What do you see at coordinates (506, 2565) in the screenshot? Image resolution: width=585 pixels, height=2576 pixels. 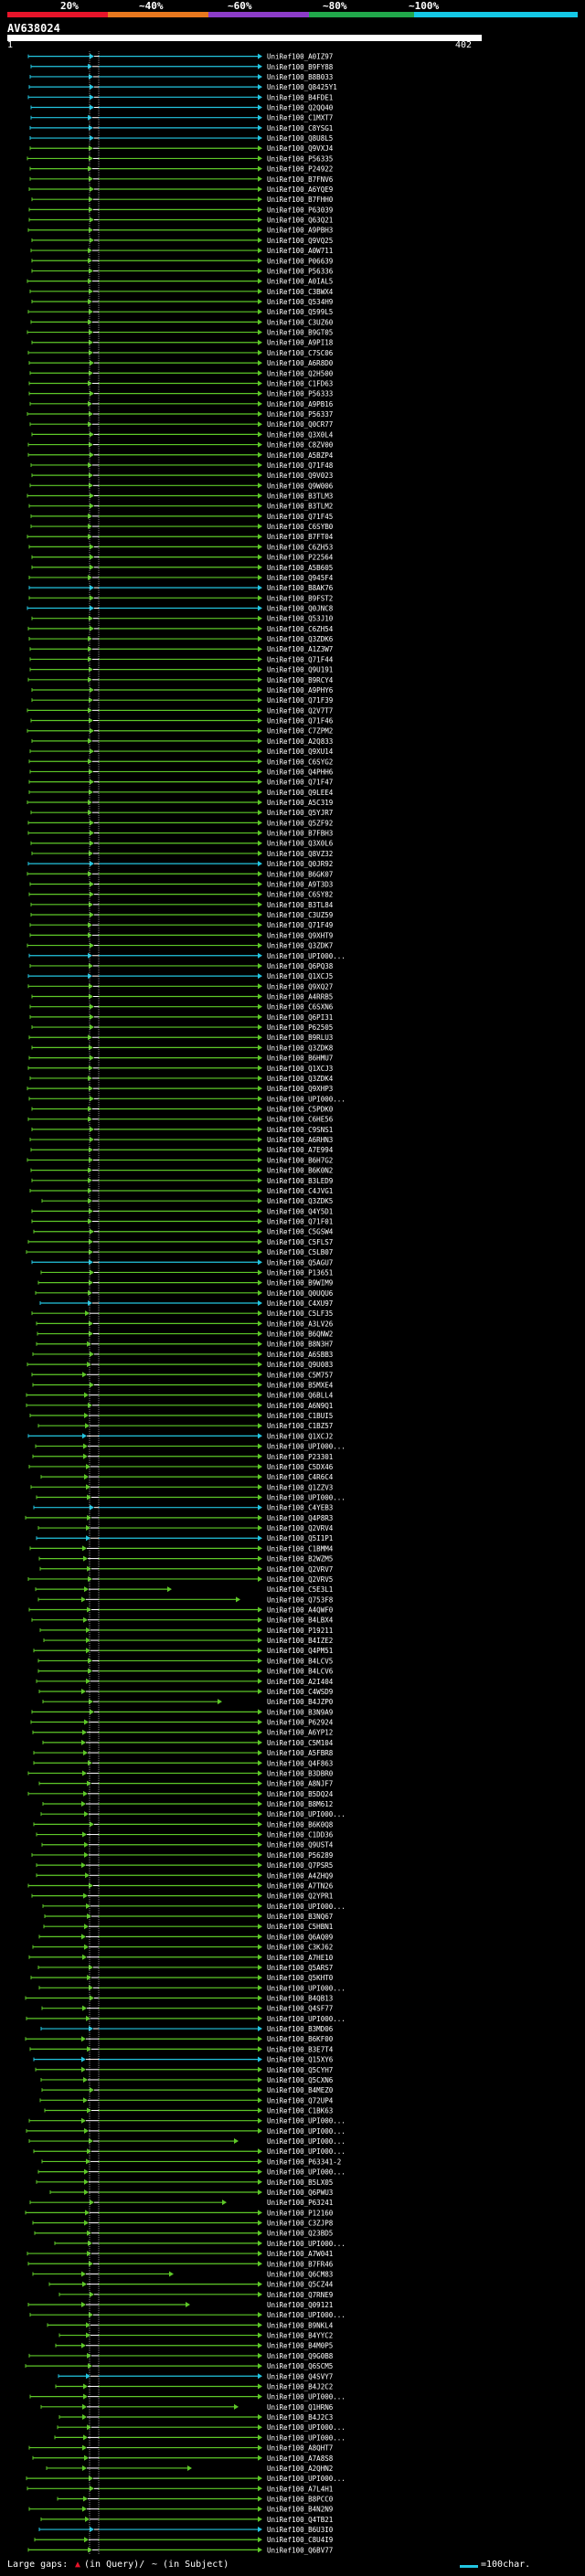 I see `scale-legend-label: =100char.` at bounding box center [506, 2565].